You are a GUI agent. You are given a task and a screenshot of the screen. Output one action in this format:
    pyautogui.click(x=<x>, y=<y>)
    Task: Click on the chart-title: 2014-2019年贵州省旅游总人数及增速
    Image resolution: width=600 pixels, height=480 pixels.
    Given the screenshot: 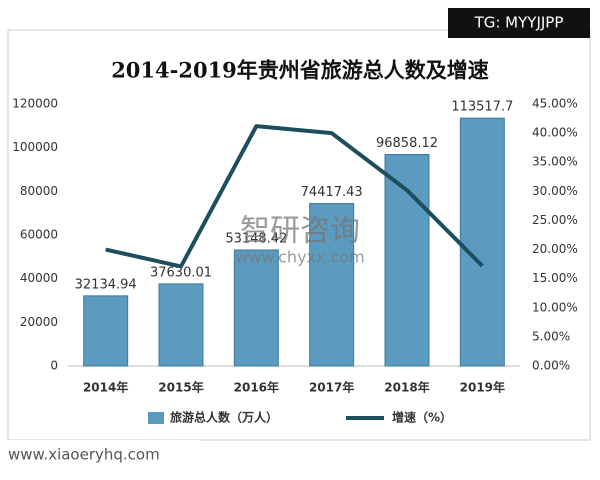 What is the action you would take?
    pyautogui.click(x=300, y=70)
    